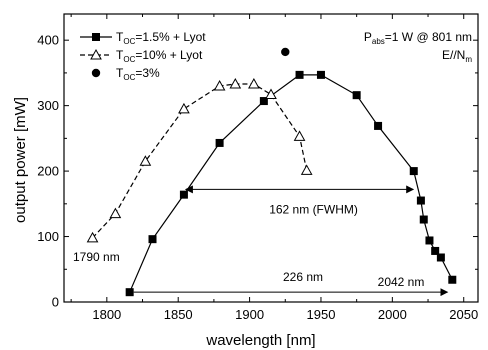 This screenshot has height=350, width=488. What do you see at coordinates (147, 73) in the screenshot?
I see `legend-label-rest: =3%` at bounding box center [147, 73].